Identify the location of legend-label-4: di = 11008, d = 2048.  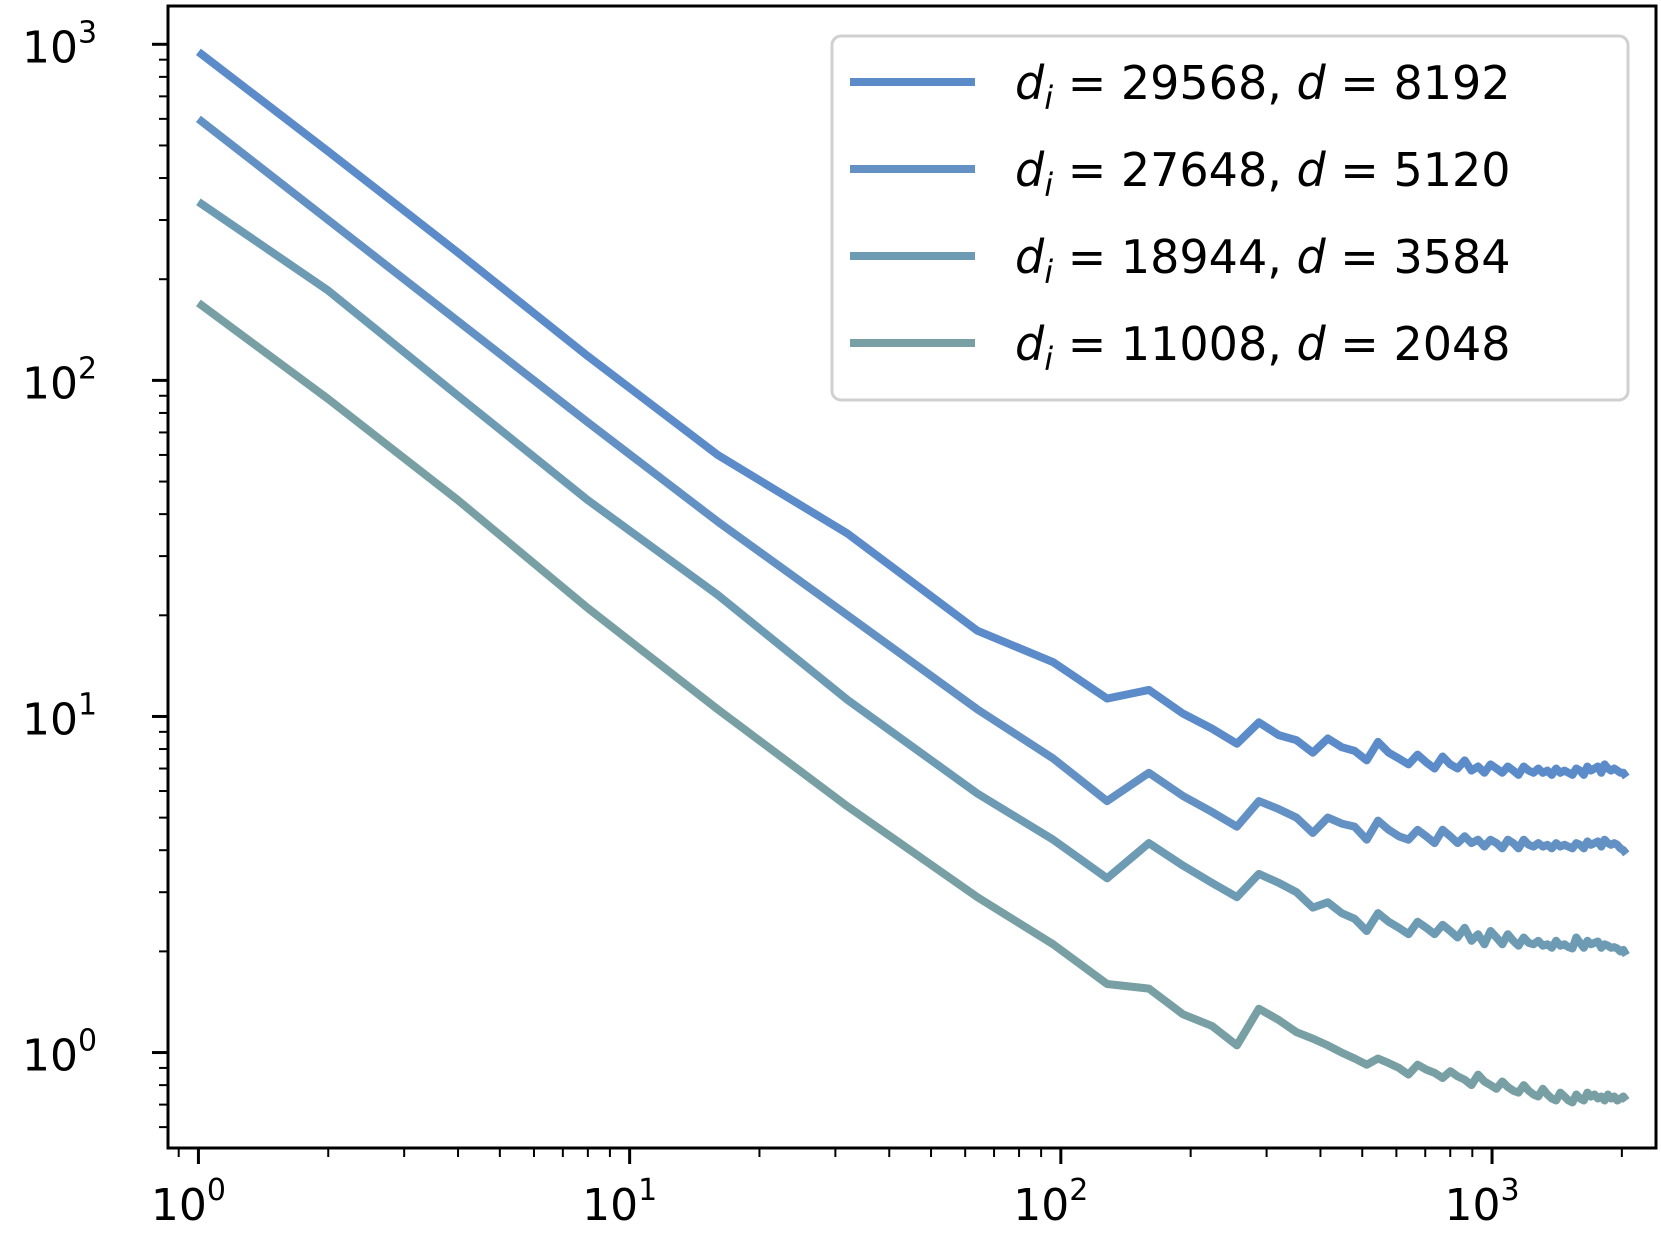
(1263, 347).